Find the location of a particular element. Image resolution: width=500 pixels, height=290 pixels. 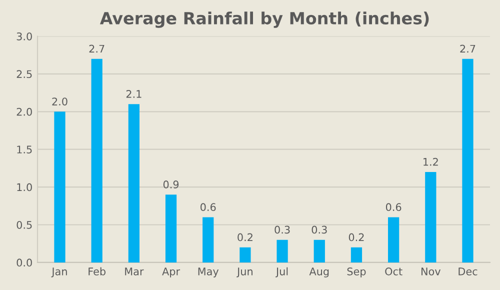

x-tick-label: Oct is located at coordinates (393, 271).